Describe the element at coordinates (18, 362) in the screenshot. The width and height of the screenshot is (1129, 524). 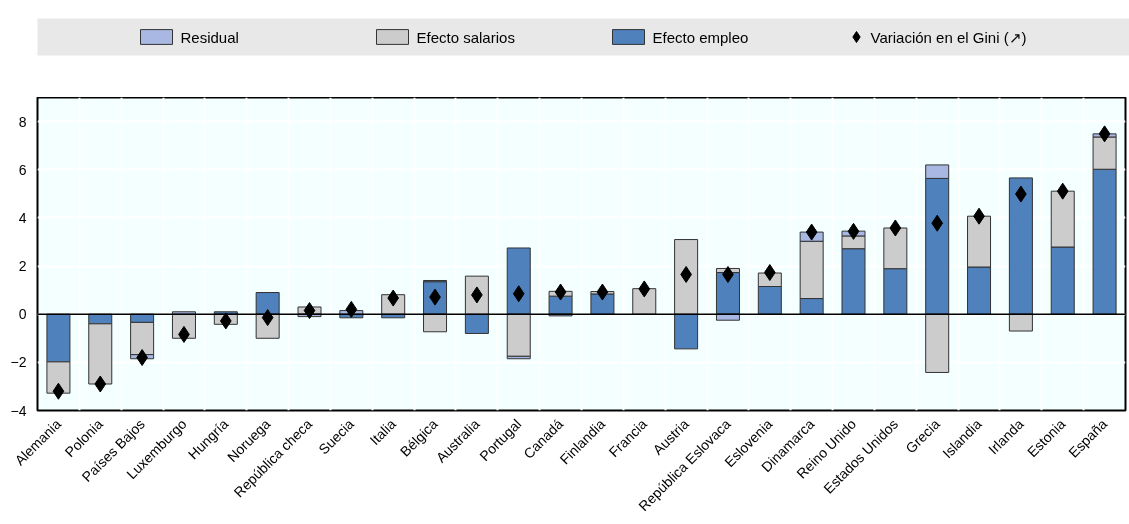
I see `y-tick-label: −2` at that location.